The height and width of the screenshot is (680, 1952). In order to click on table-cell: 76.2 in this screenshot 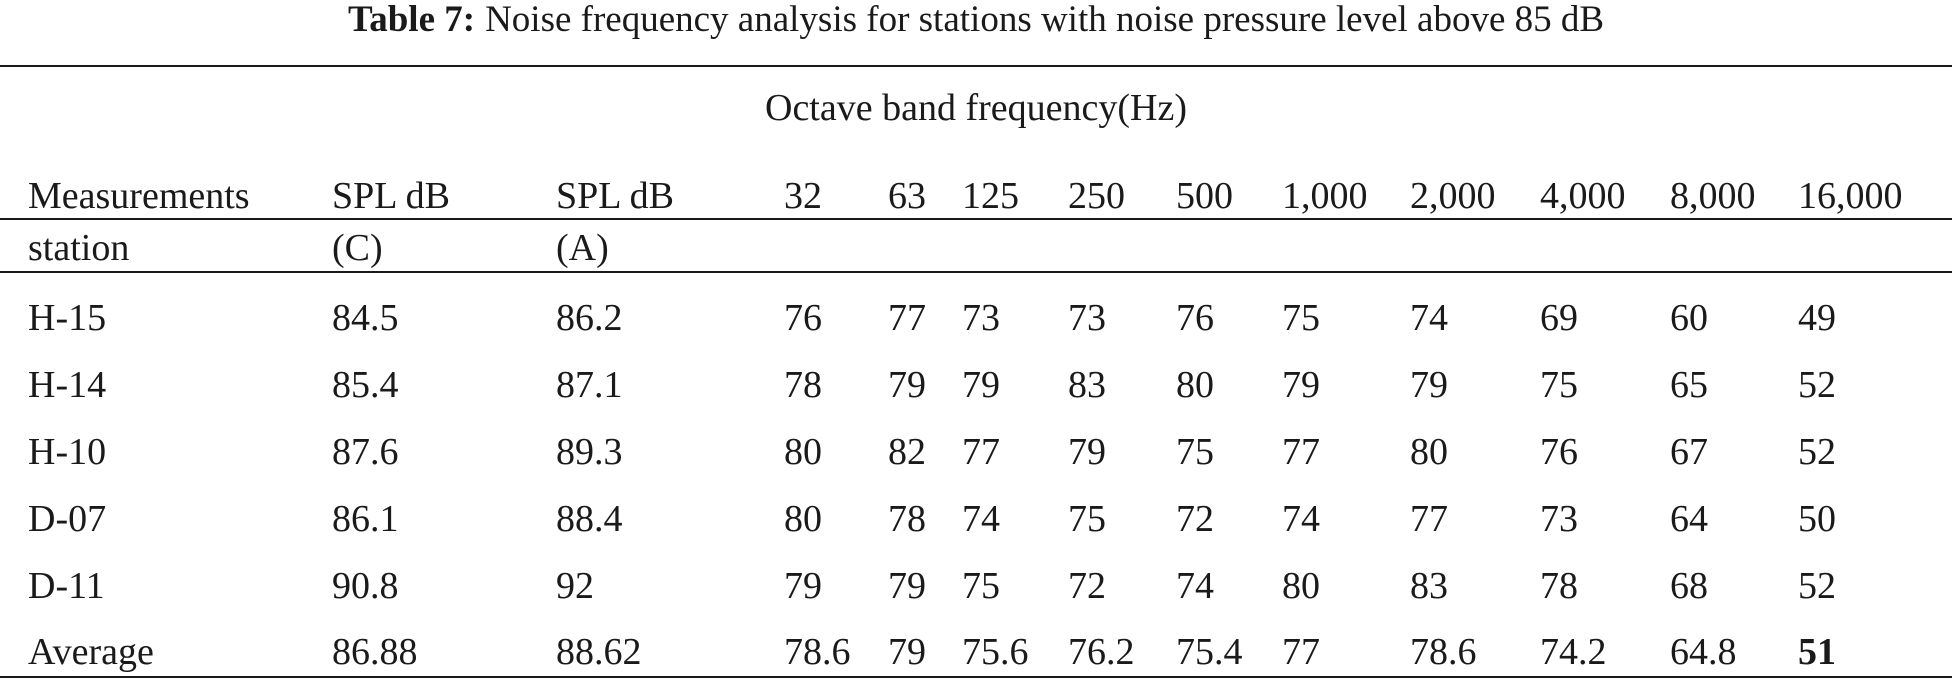, I will do `click(1101, 652)`.